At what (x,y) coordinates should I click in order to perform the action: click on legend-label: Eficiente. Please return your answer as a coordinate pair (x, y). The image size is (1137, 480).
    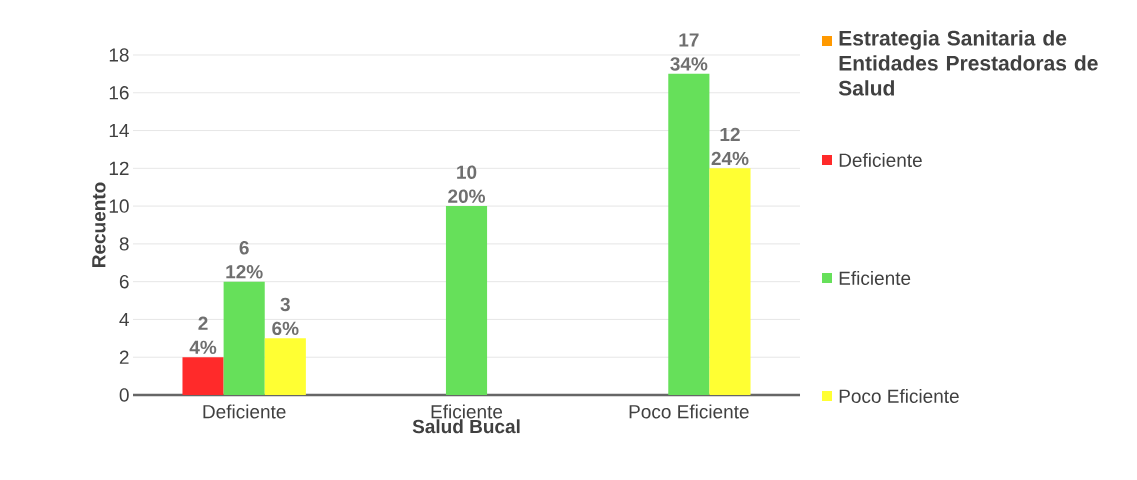
    Looking at the image, I should click on (875, 278).